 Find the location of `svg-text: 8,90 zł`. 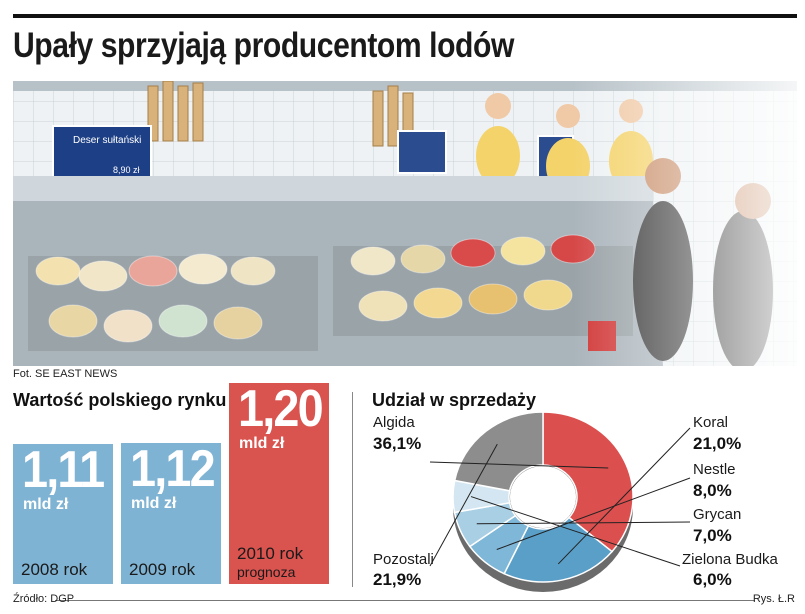

svg-text: 8,90 zł is located at coordinates (126, 170).